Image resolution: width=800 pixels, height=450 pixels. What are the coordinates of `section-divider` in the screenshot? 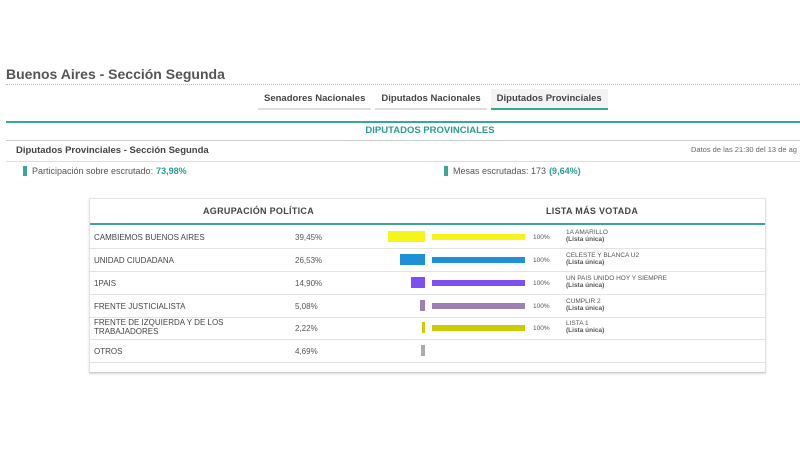 It's located at (403, 122).